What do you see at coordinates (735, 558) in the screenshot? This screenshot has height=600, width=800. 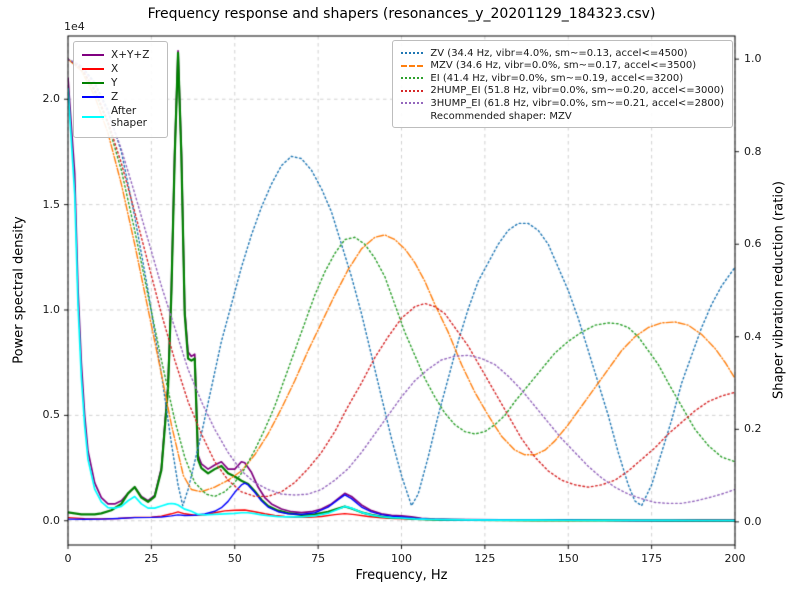 I see `tick-label: 200` at bounding box center [735, 558].